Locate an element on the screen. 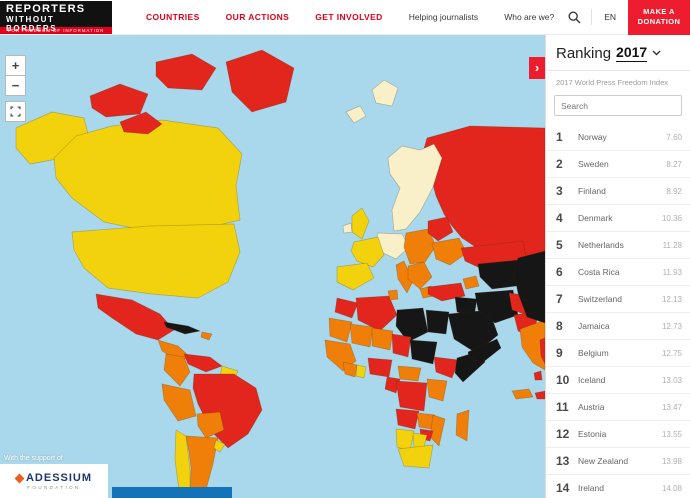  continent-south-america is located at coordinates (212, 425).